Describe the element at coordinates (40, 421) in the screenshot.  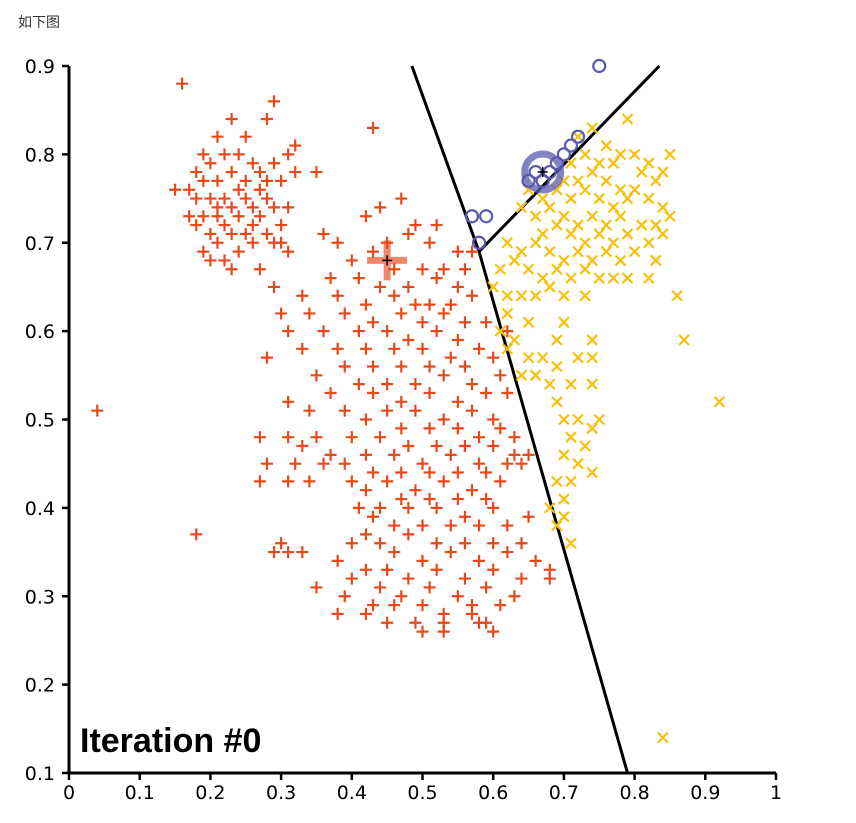
I see `y-tick-label: 0.5` at that location.